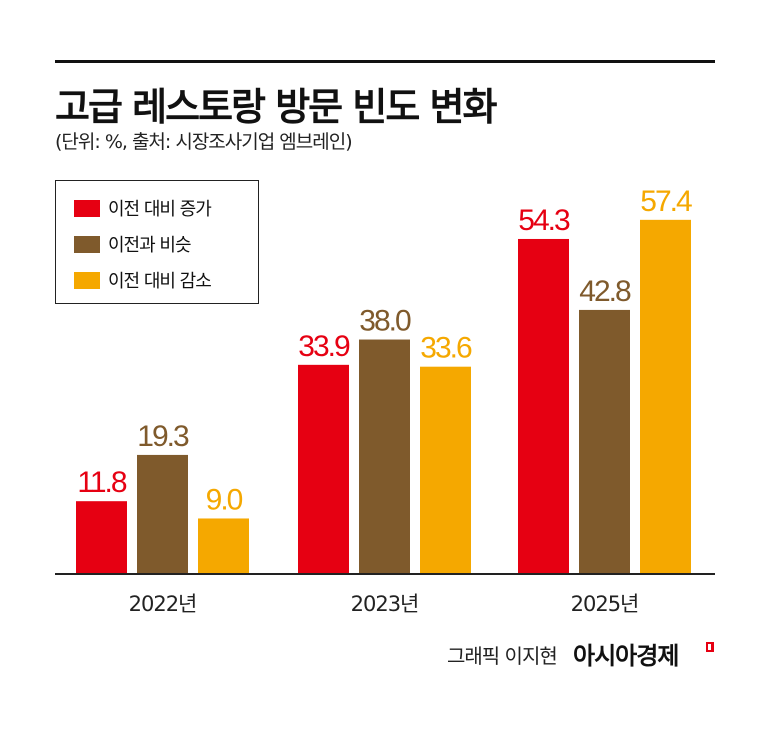  I want to click on data-label: 42.8, so click(605, 291).